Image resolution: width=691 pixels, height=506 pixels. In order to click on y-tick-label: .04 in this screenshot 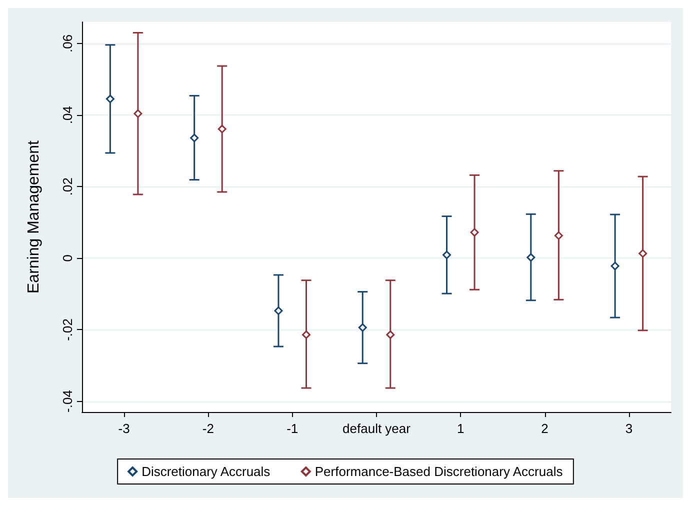, I will do `click(67, 115)`.